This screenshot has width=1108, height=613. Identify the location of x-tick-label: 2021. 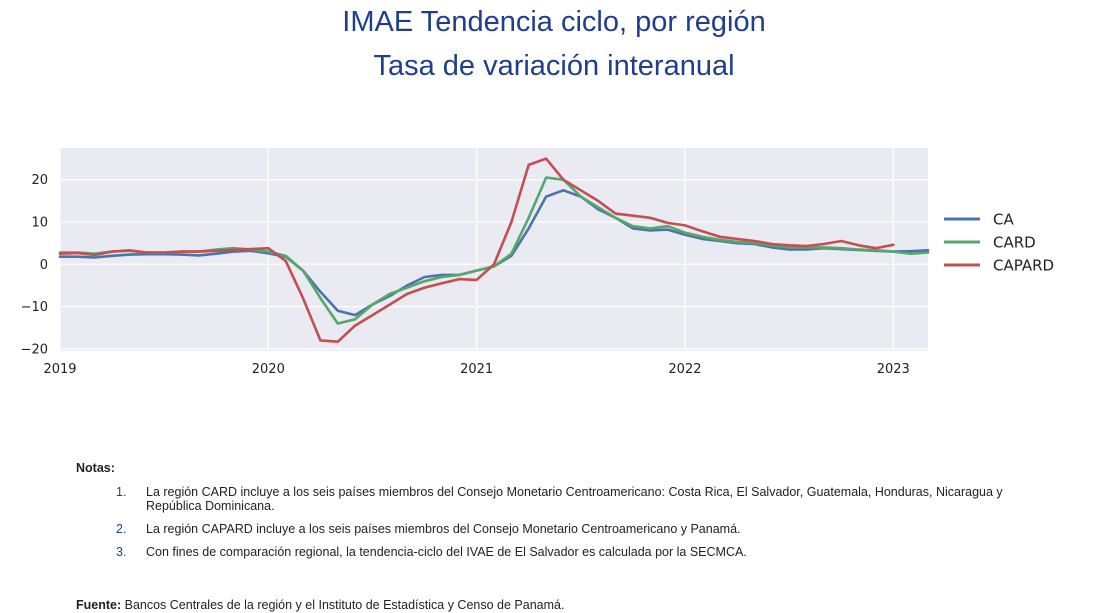
(476, 369).